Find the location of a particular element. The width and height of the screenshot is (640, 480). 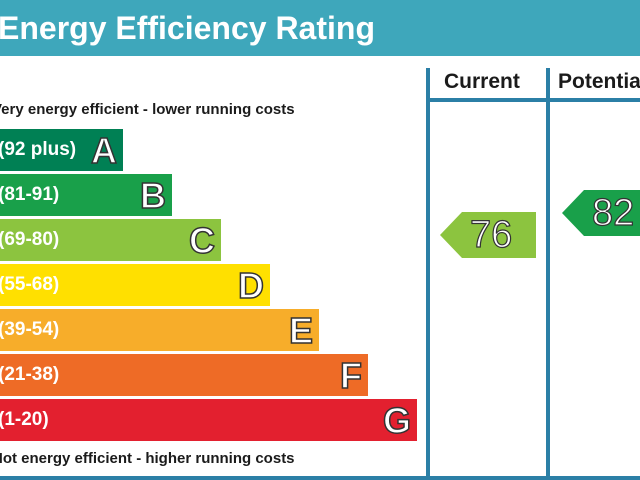

band-a-letter: A is located at coordinates (104, 150).